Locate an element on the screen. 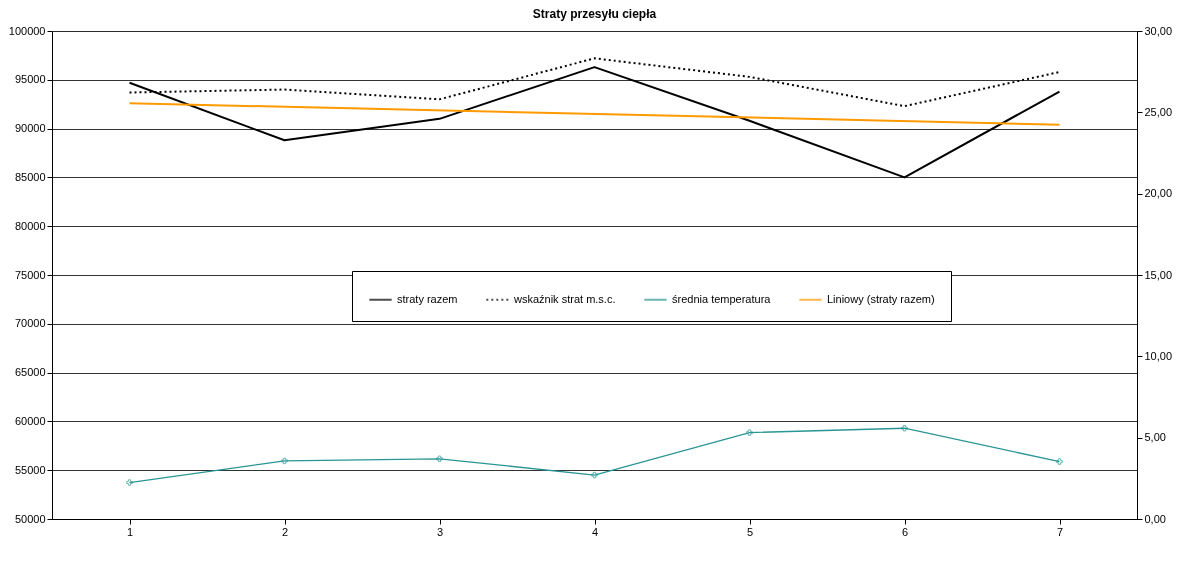 The image size is (1197, 561). legend-label: średnia temperatura is located at coordinates (722, 298).